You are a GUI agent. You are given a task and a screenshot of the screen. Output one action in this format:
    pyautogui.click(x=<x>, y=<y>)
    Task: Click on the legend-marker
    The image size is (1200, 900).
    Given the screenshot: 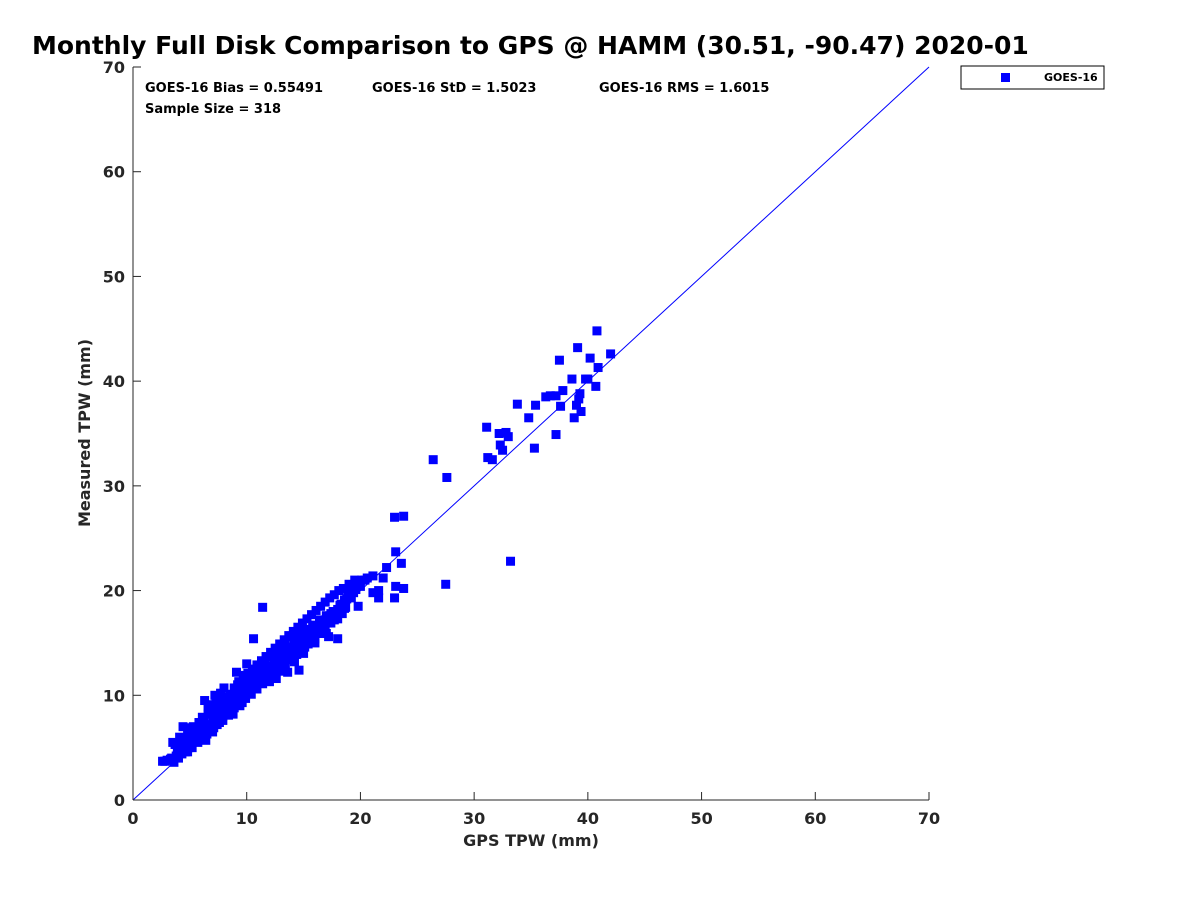 What is the action you would take?
    pyautogui.click(x=1005, y=77)
    